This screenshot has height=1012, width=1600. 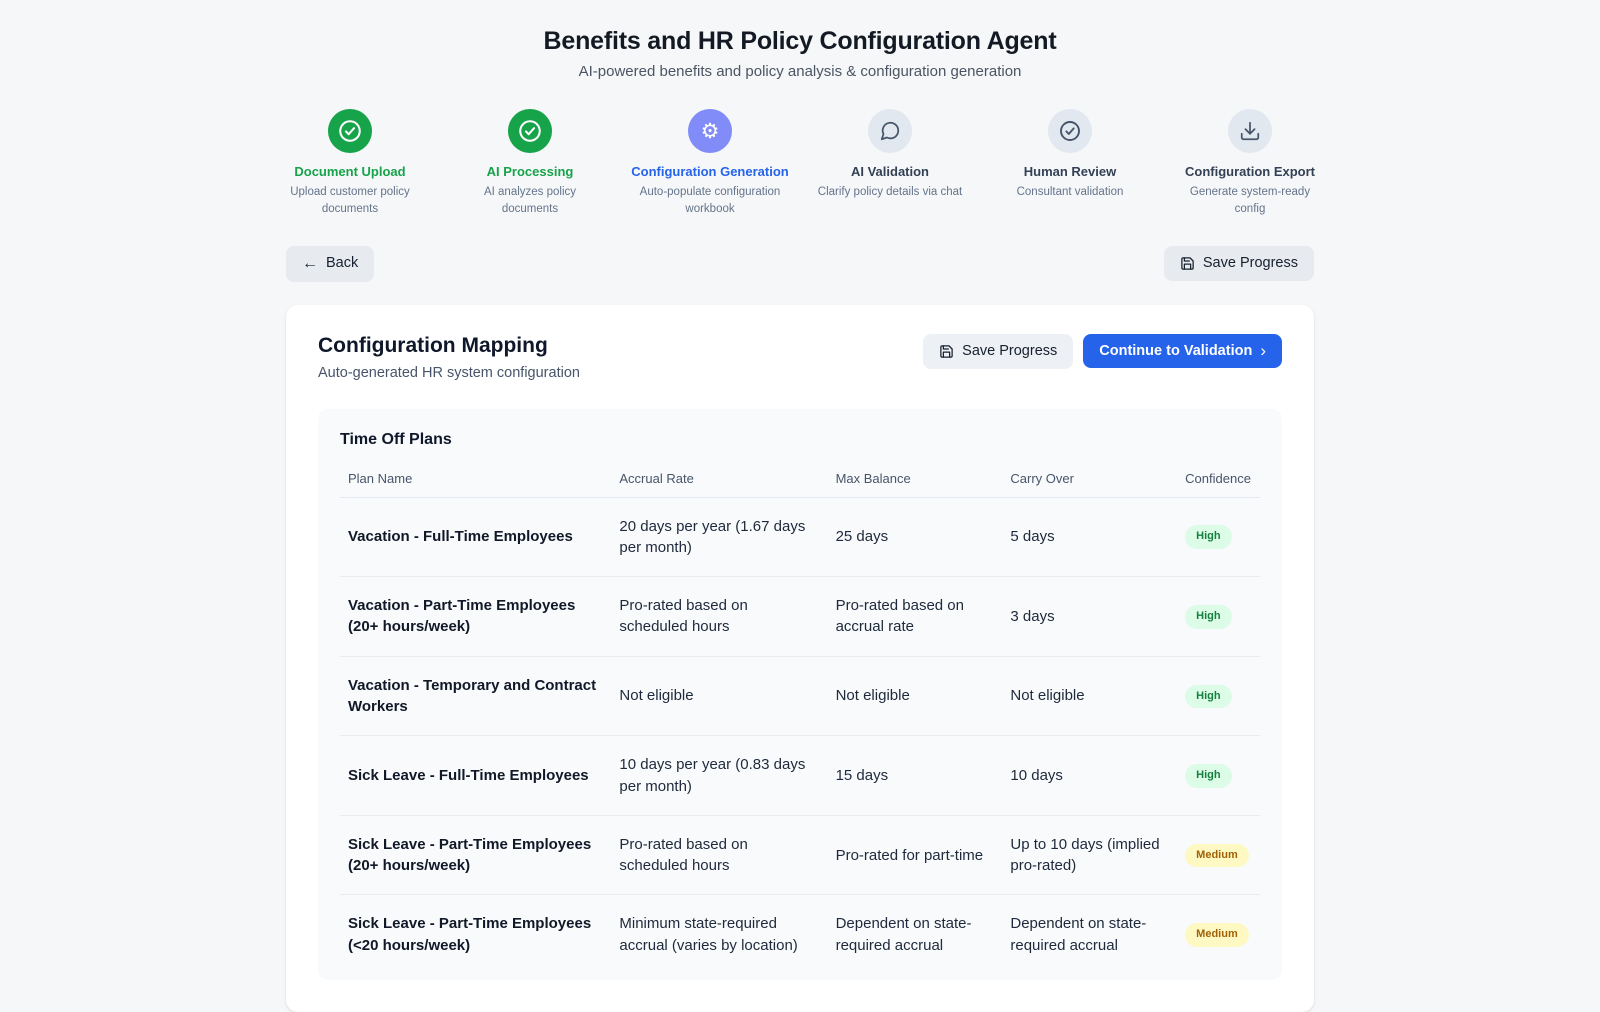 What do you see at coordinates (710, 201) in the screenshot?
I see `step-description: Auto-populate configuration workbook` at bounding box center [710, 201].